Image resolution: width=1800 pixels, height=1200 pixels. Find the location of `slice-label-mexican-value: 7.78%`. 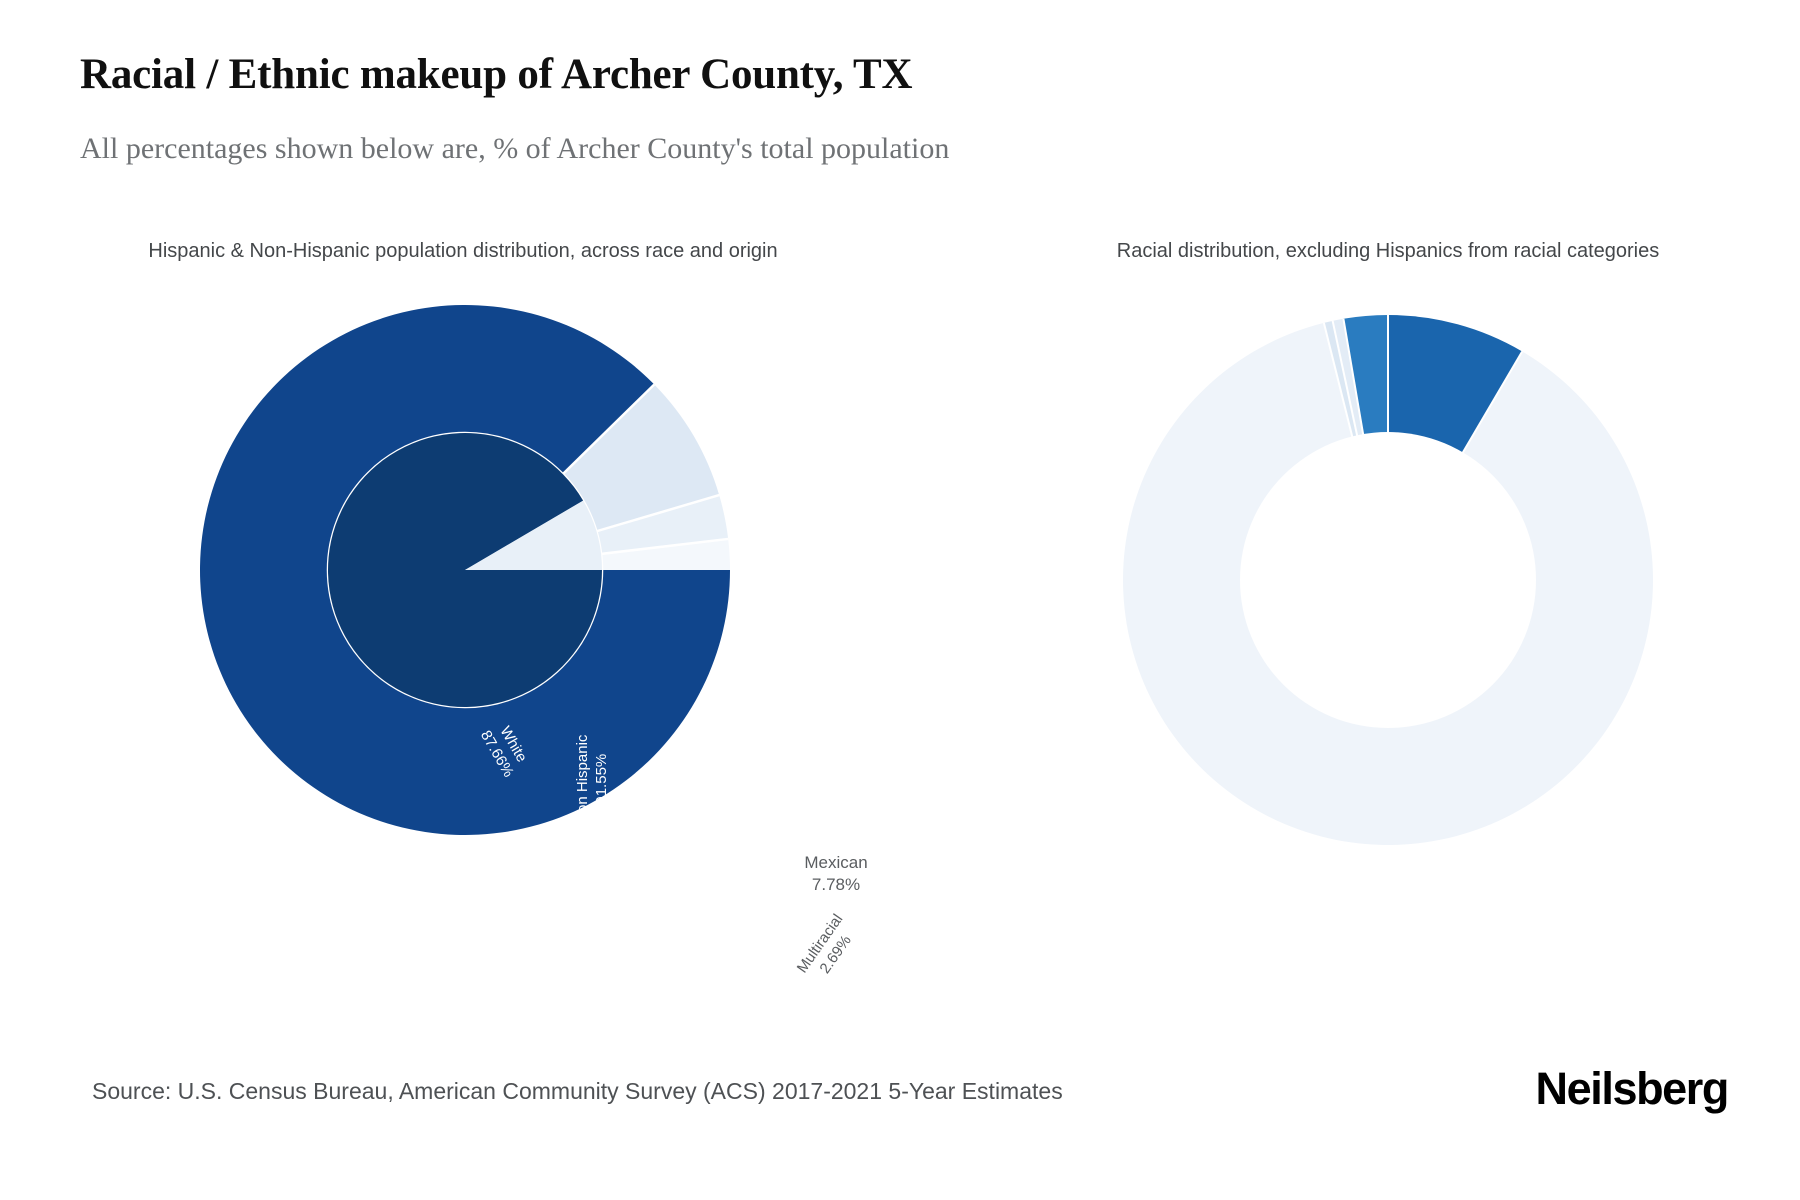

slice-label-mexican-value: 7.78% is located at coordinates (836, 884).